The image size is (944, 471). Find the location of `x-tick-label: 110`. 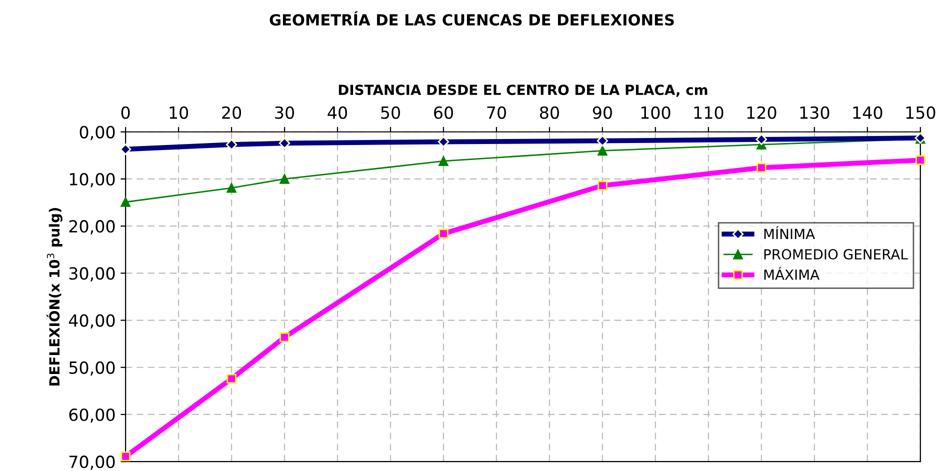

x-tick-label: 110 is located at coordinates (709, 112).